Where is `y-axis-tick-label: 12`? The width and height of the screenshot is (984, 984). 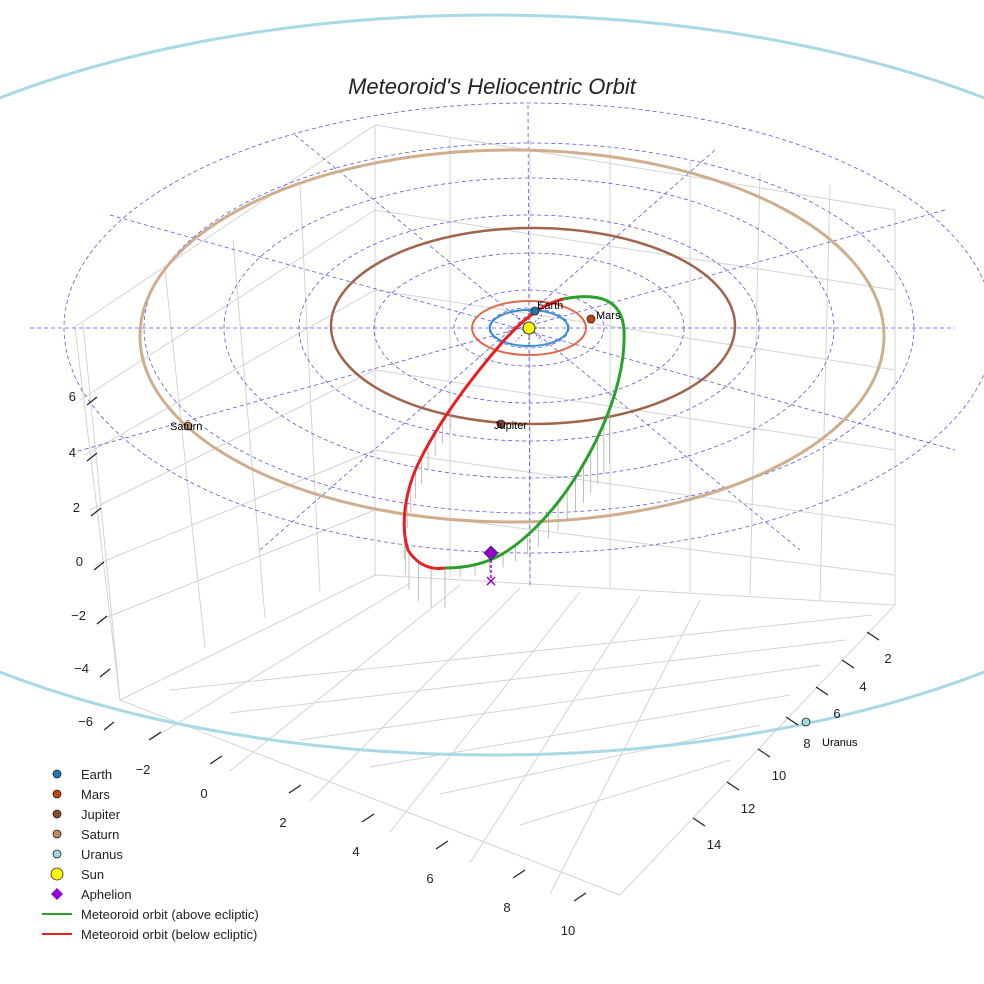 y-axis-tick-label: 12 is located at coordinates (748, 808).